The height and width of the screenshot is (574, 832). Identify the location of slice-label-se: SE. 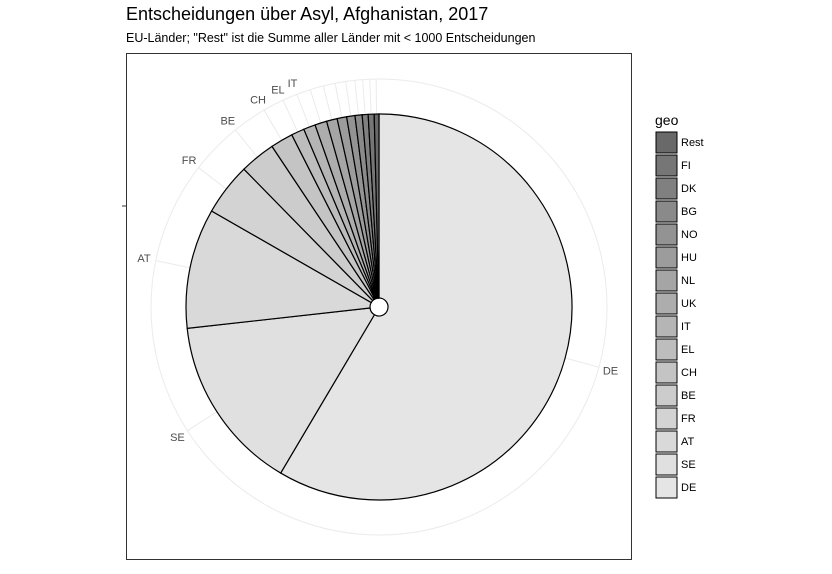
(177, 438).